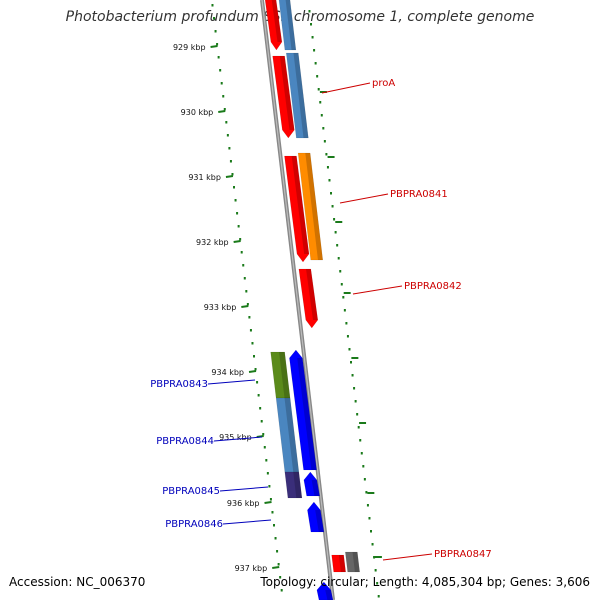 This screenshot has width=600, height=600. What do you see at coordinates (185, 441) in the screenshot?
I see `gene-label-pbpra0844: PBPRA0844` at bounding box center [185, 441].